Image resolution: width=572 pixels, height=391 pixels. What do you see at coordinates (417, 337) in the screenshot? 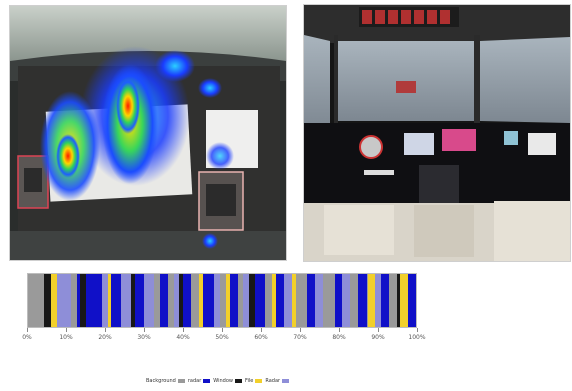
I see `axis-tick-label: 100%` at bounding box center [417, 337].